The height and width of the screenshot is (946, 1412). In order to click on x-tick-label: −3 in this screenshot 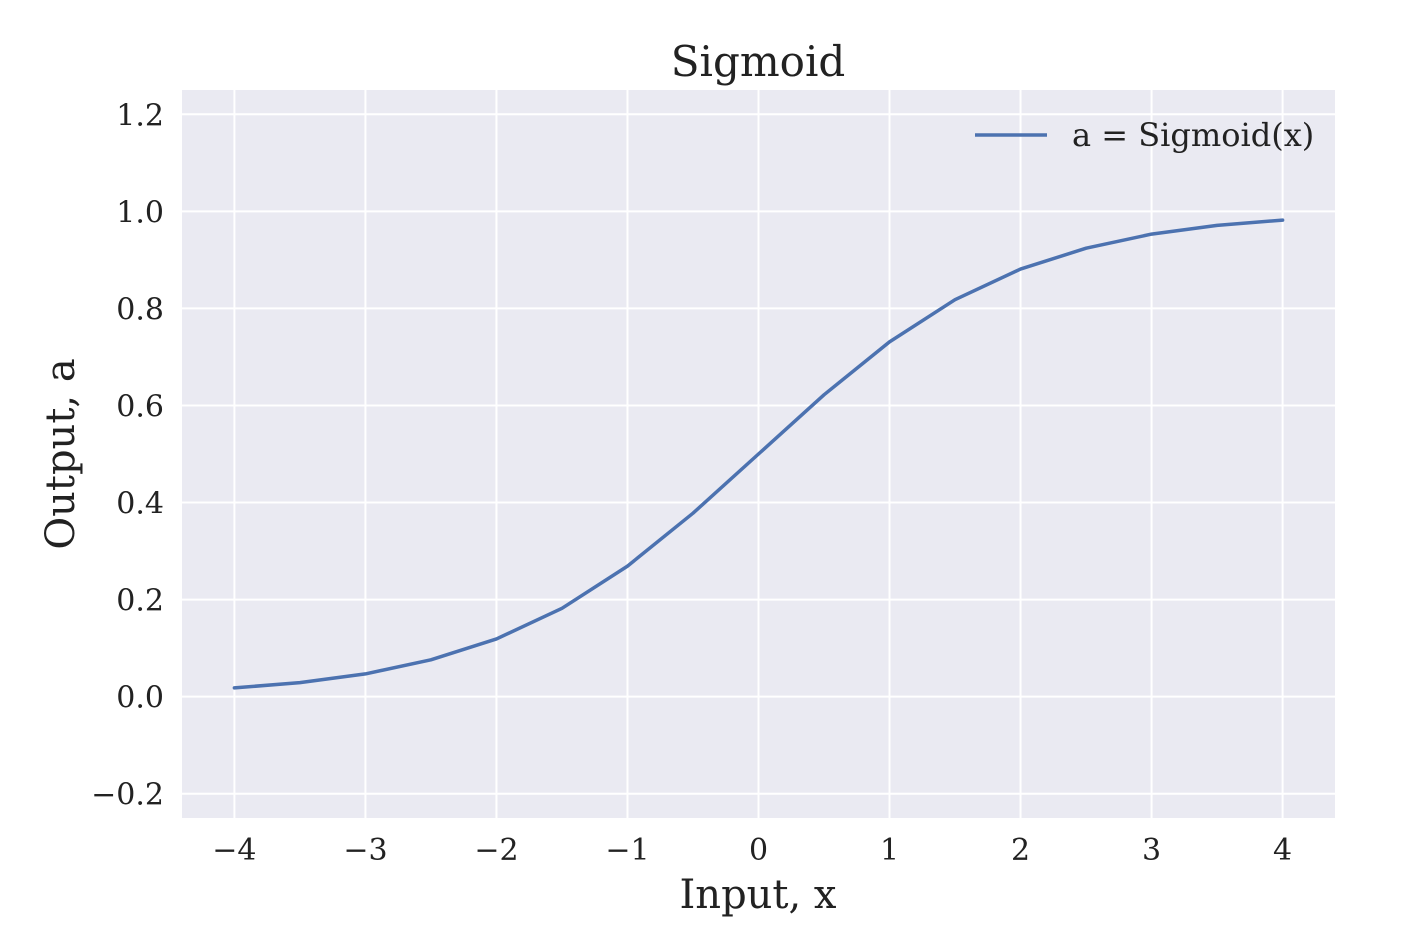, I will do `click(365, 850)`.